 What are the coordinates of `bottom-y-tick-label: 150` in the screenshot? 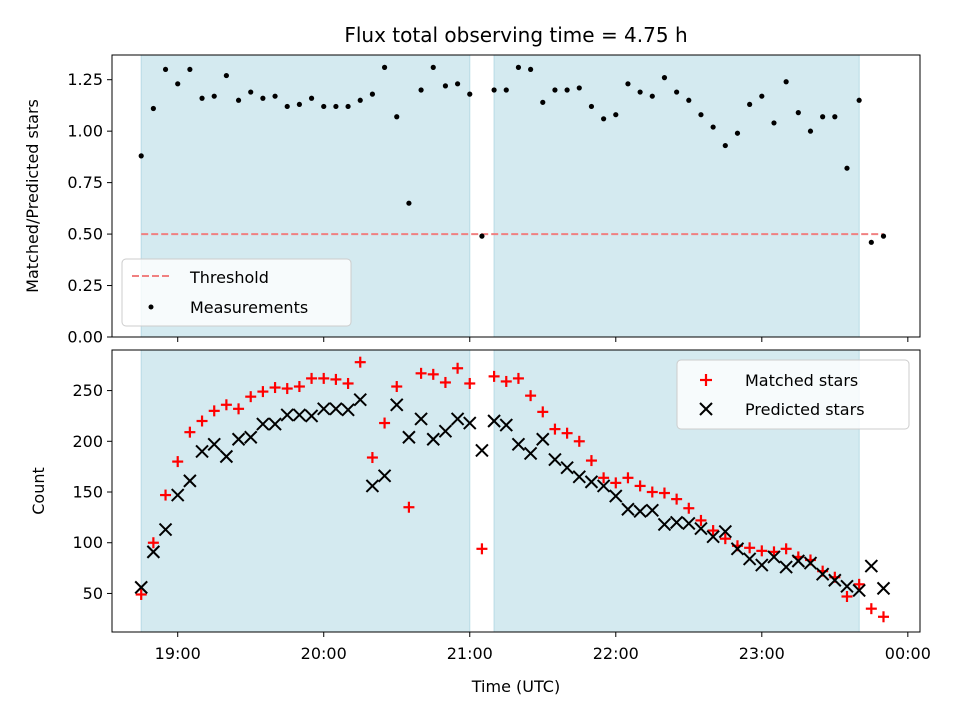 It's located at (87, 492).